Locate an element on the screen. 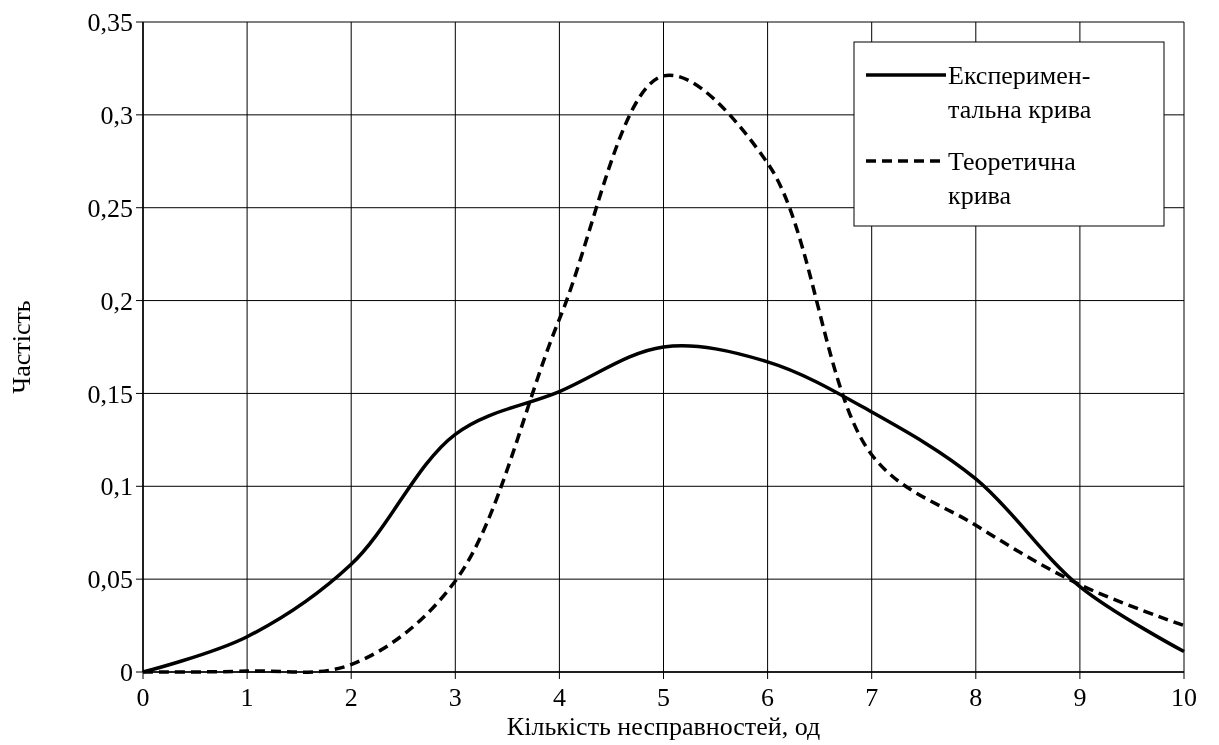 This screenshot has height=745, width=1219. x-tick-label: 3 is located at coordinates (455, 697).